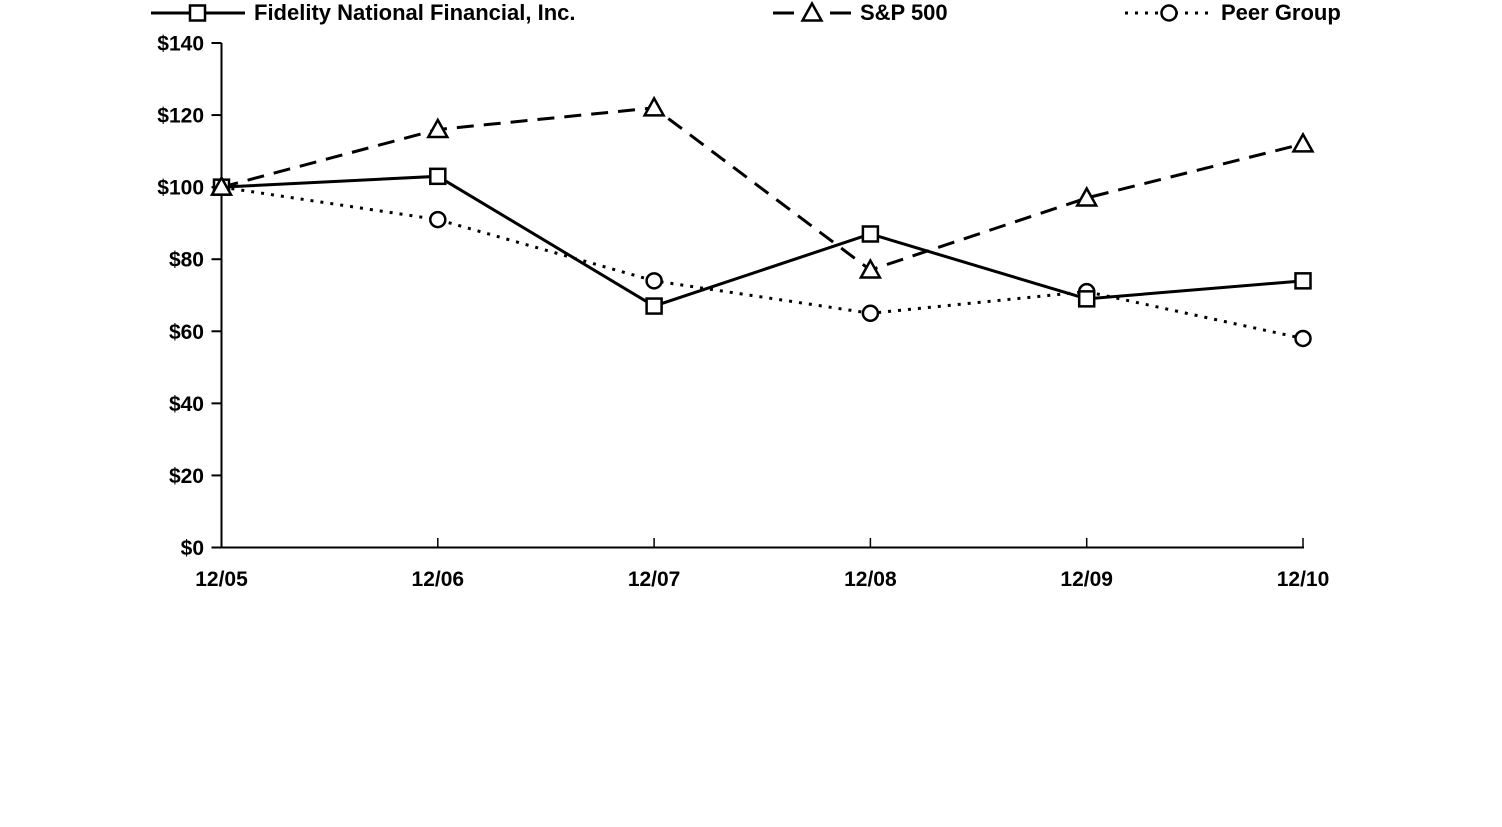  What do you see at coordinates (654, 579) in the screenshot?
I see `x-tick-label: 12/07` at bounding box center [654, 579].